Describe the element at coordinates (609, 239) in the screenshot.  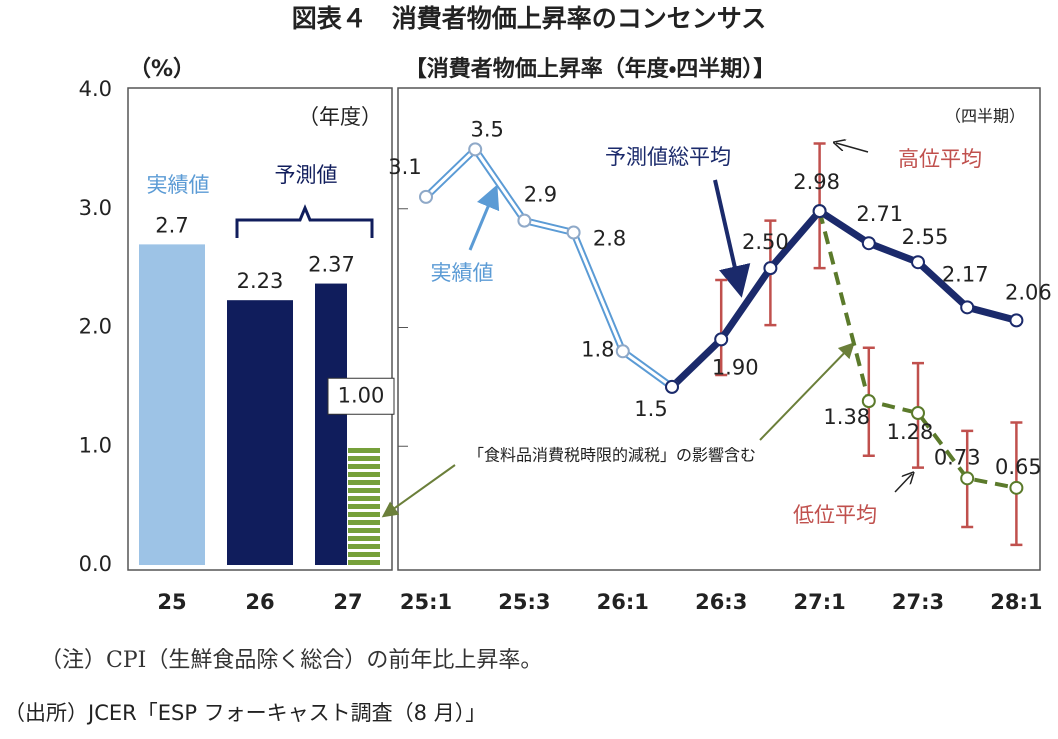
I see `data-label: 2.8` at that location.